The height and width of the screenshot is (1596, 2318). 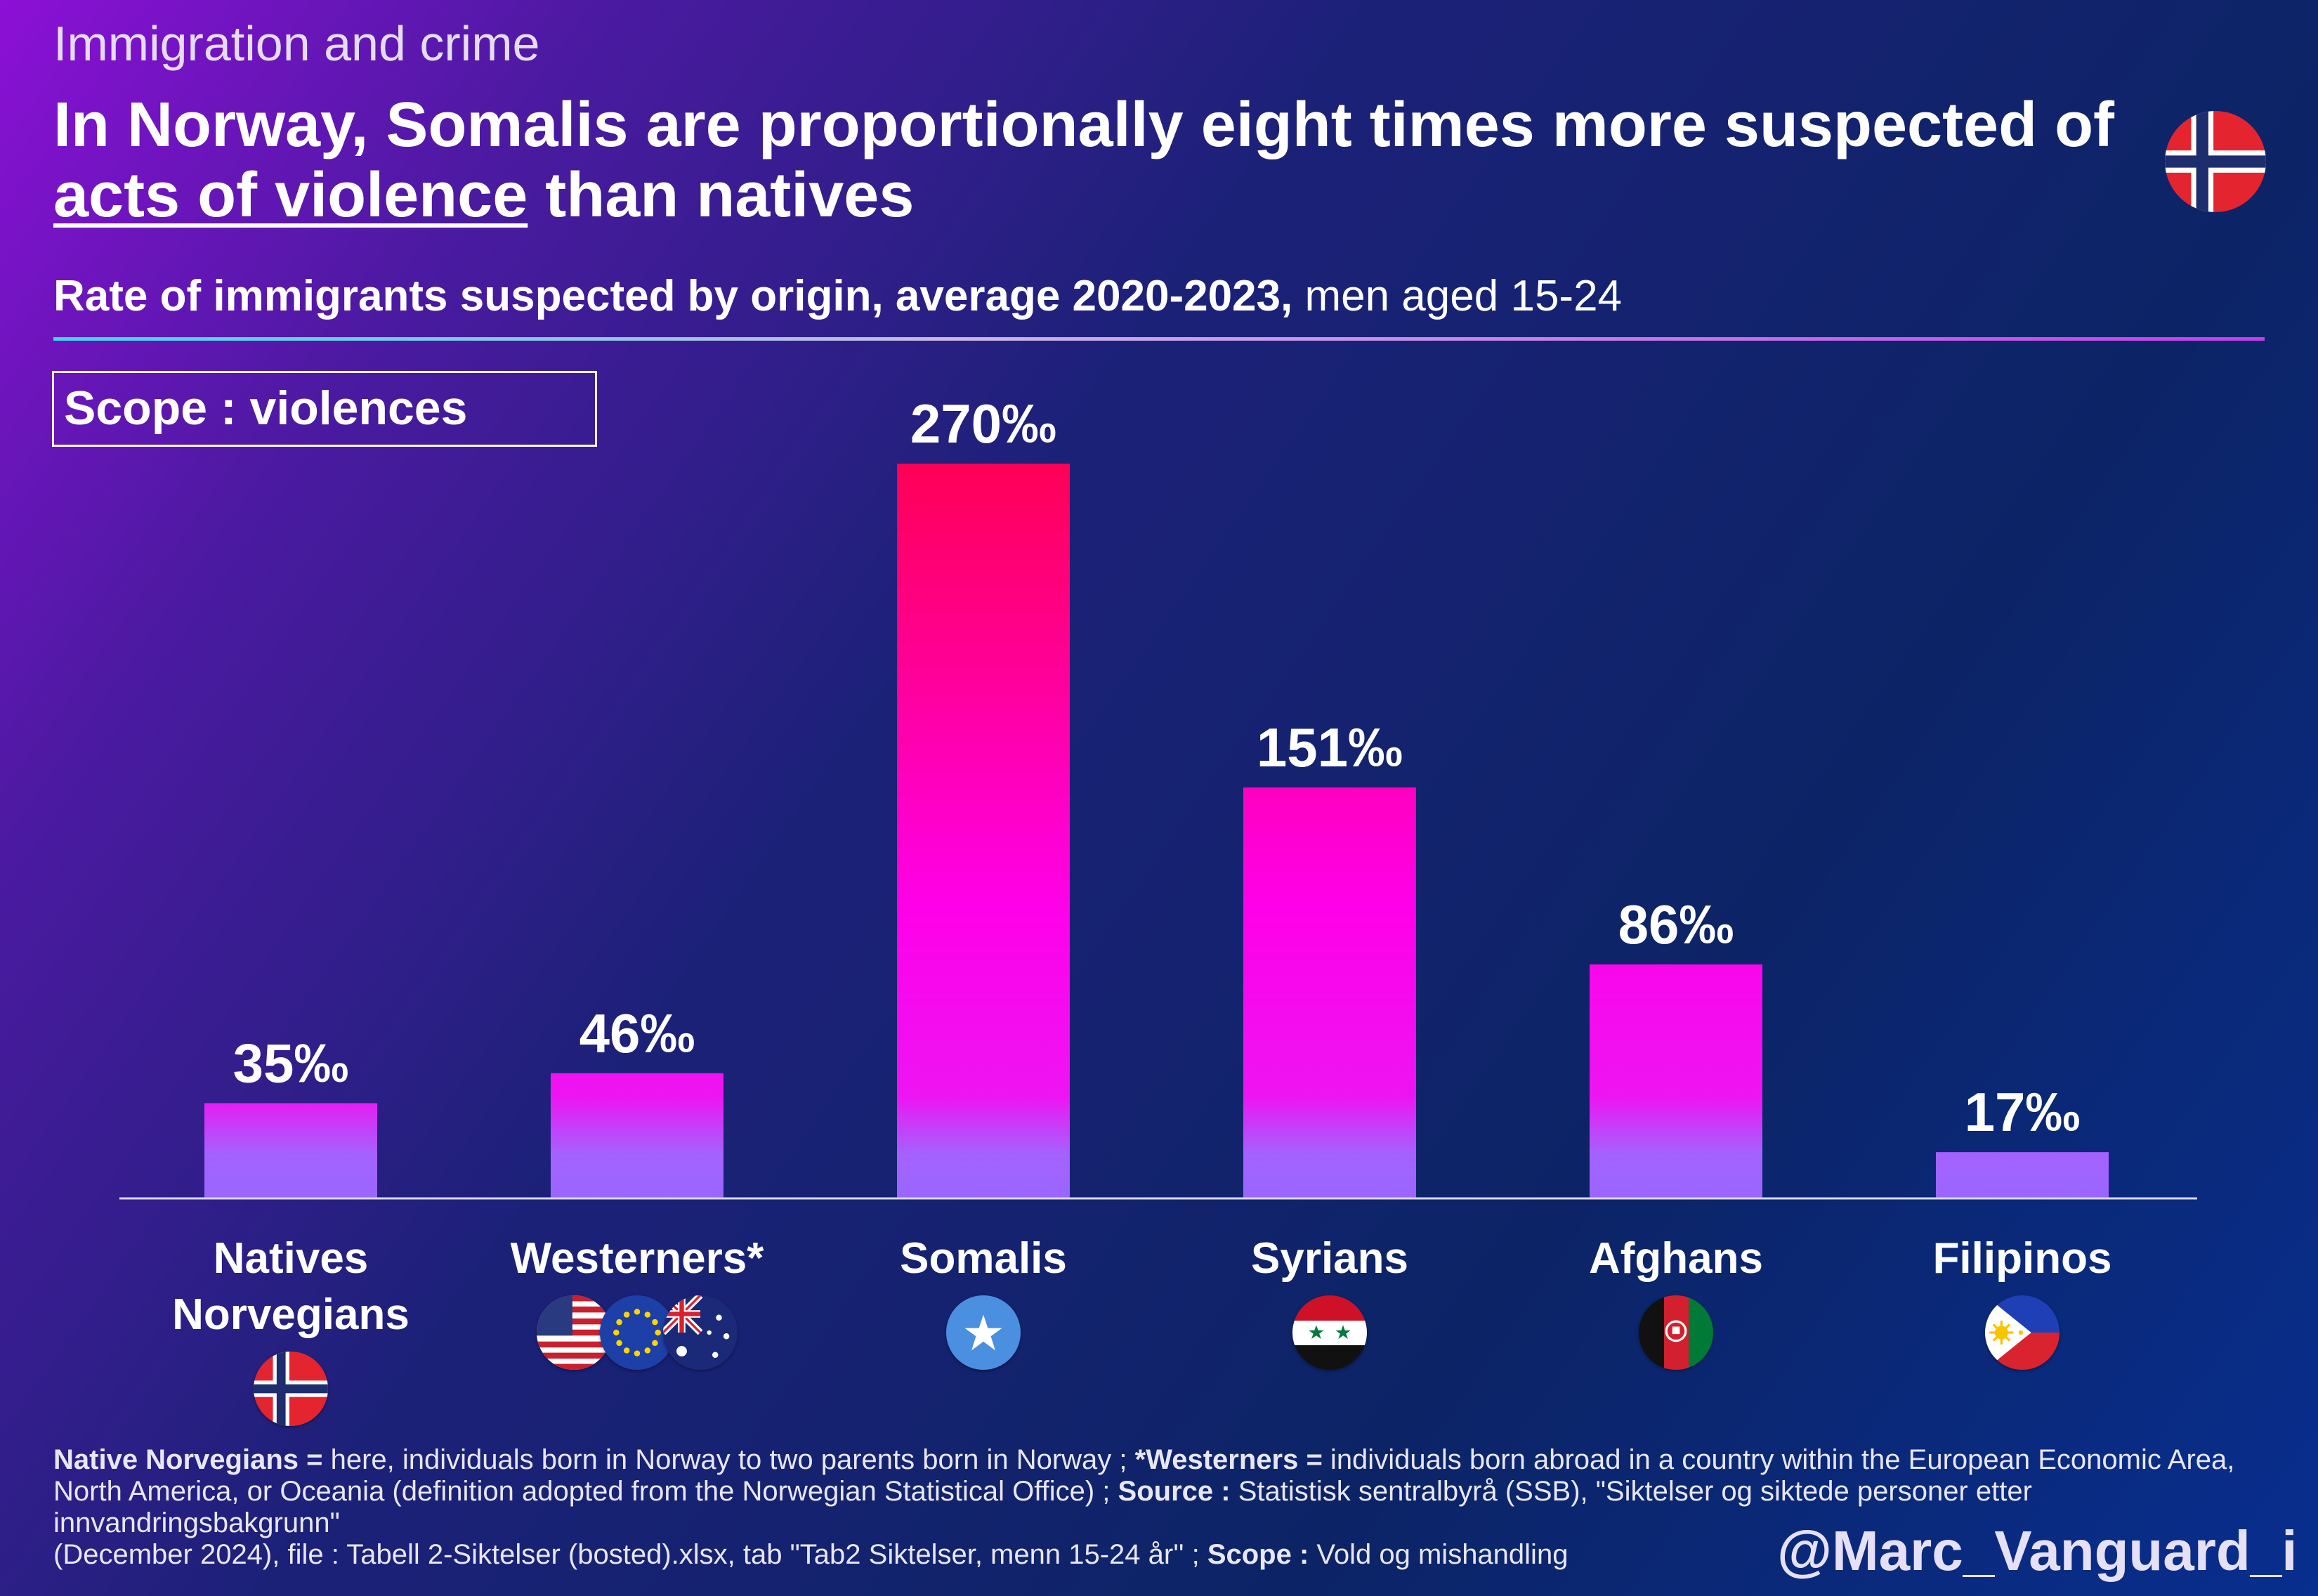 What do you see at coordinates (2022, 1175) in the screenshot?
I see `bar-filipinos` at bounding box center [2022, 1175].